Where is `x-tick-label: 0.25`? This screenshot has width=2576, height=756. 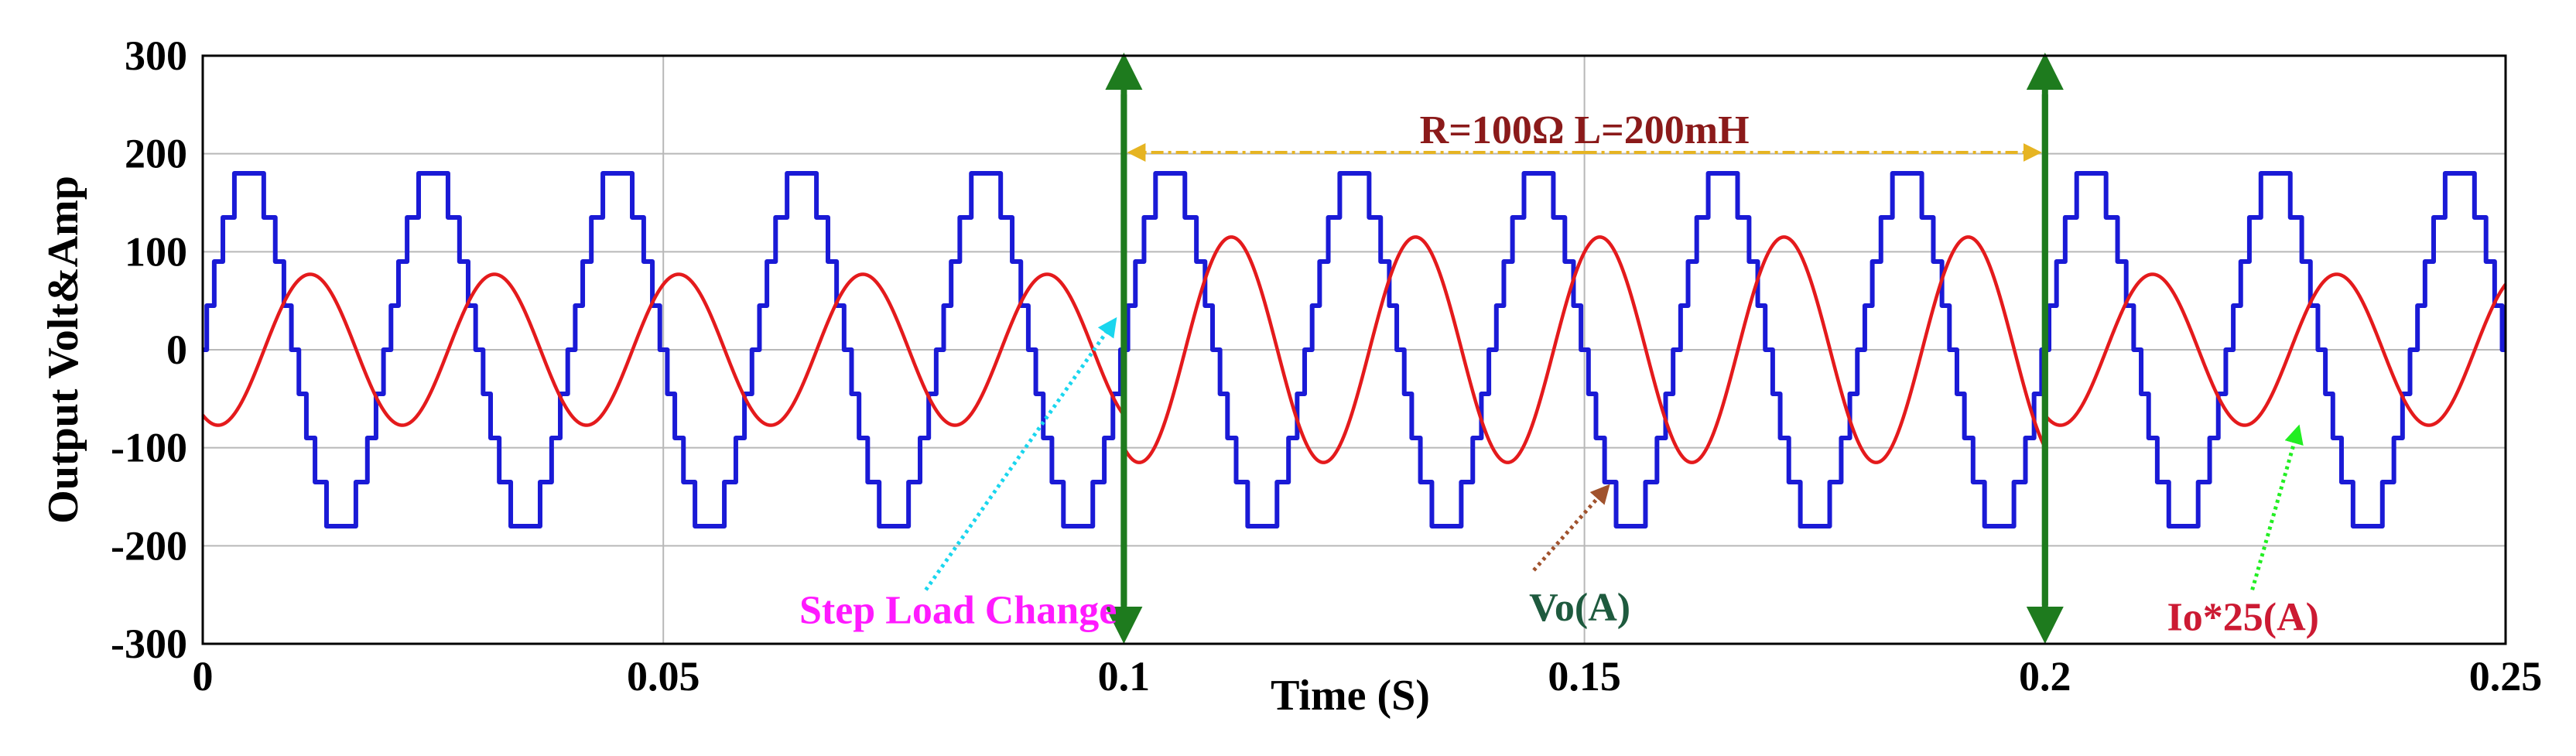
x-tick-label: 0.25 is located at coordinates (2506, 676).